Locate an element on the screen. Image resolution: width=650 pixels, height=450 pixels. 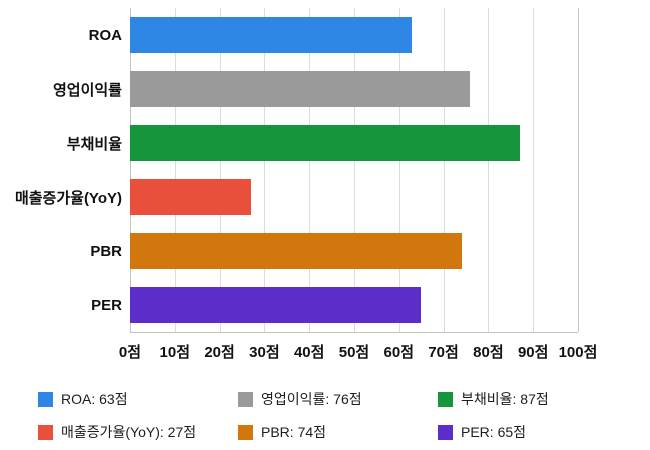
bar-ROA is located at coordinates (271, 35).